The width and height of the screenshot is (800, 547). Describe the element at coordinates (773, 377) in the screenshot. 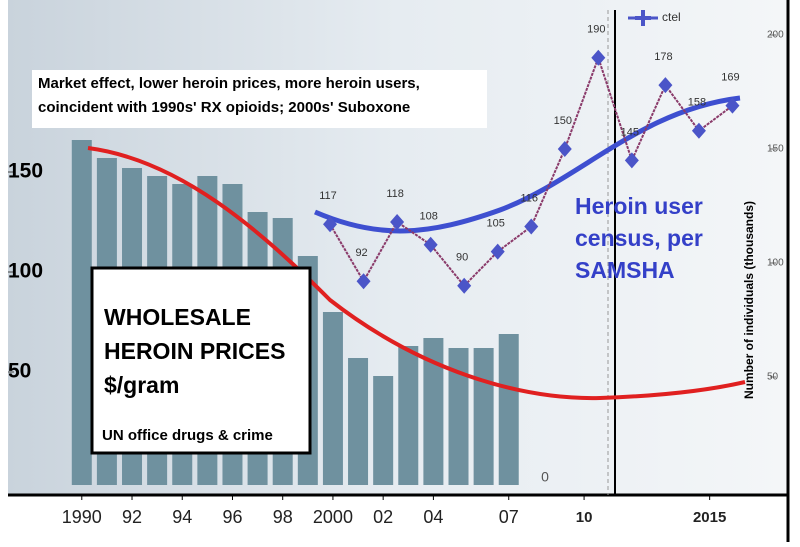

I see `y2-tick-label: 50` at that location.